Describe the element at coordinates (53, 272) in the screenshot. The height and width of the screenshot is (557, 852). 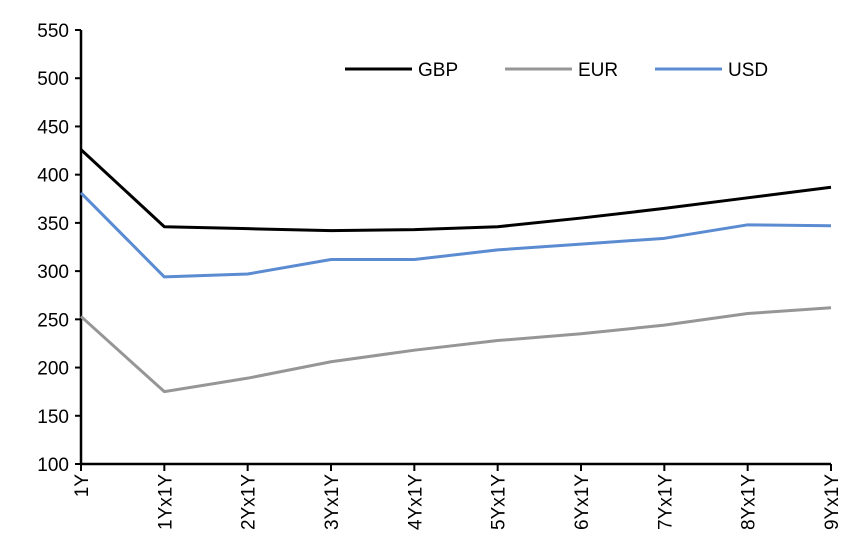
I see `y-tick-label: 300` at that location.